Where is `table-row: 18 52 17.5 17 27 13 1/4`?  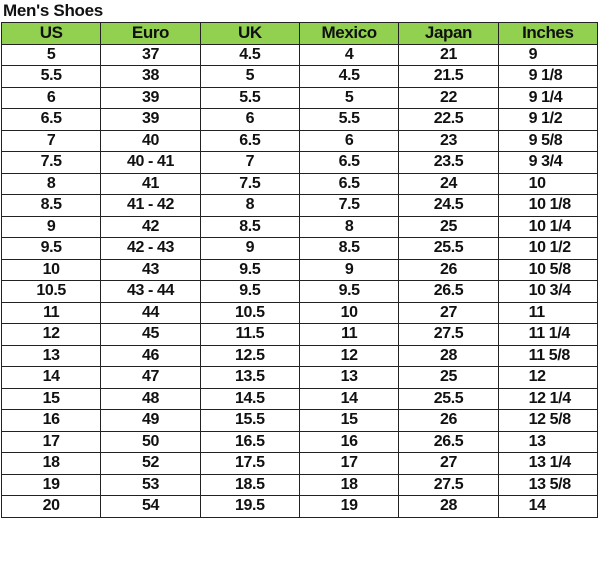
table-row: 18 52 17.5 17 27 13 1/4 is located at coordinates (299, 463).